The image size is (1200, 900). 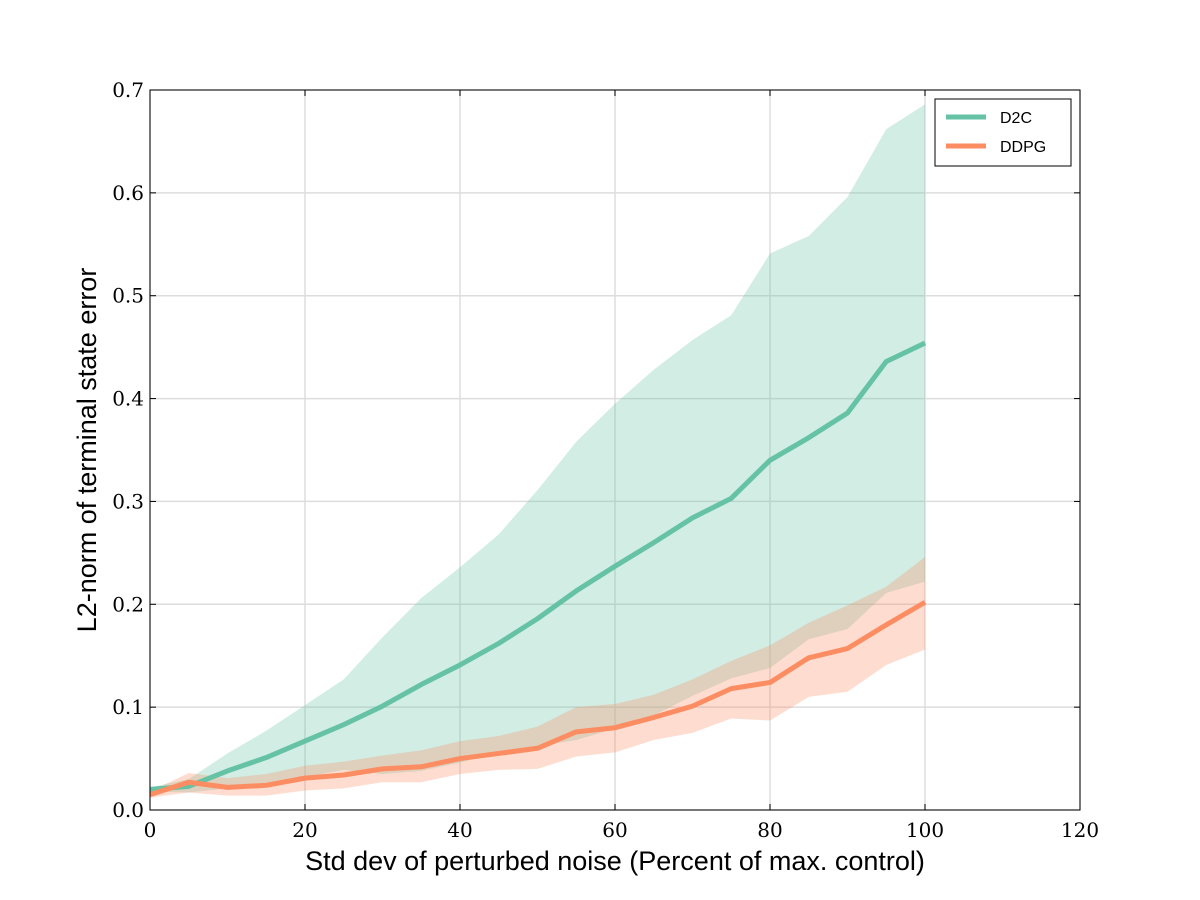 I want to click on y-tick-label: 0.0, so click(x=128, y=810).